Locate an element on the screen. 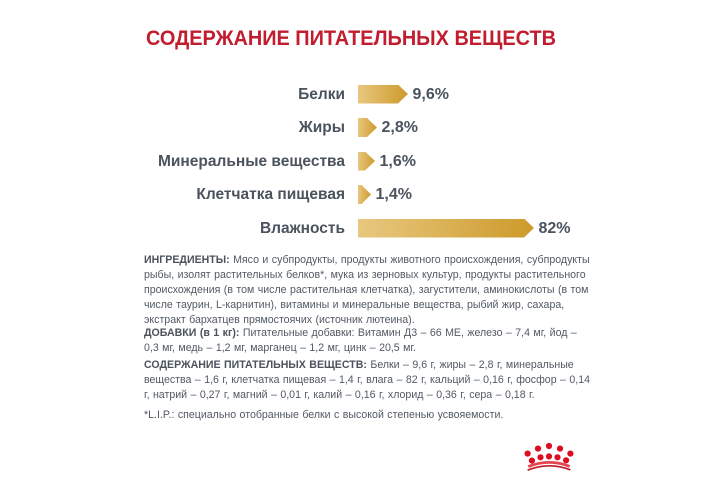 Image resolution: width=715 pixels, height=500 pixels. chart-row: Клетчатка пищевая 1,4% is located at coordinates (357, 194).